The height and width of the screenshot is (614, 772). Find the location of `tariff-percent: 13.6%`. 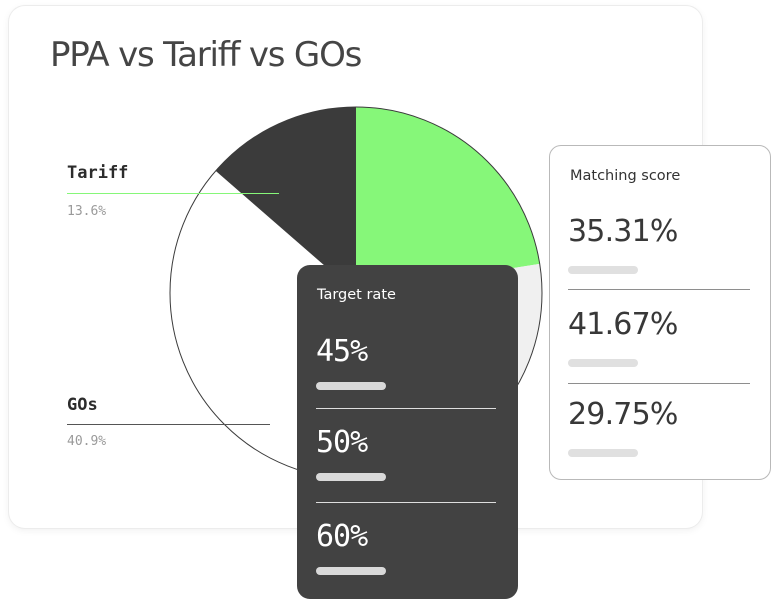

tariff-percent: 13.6% is located at coordinates (87, 211).